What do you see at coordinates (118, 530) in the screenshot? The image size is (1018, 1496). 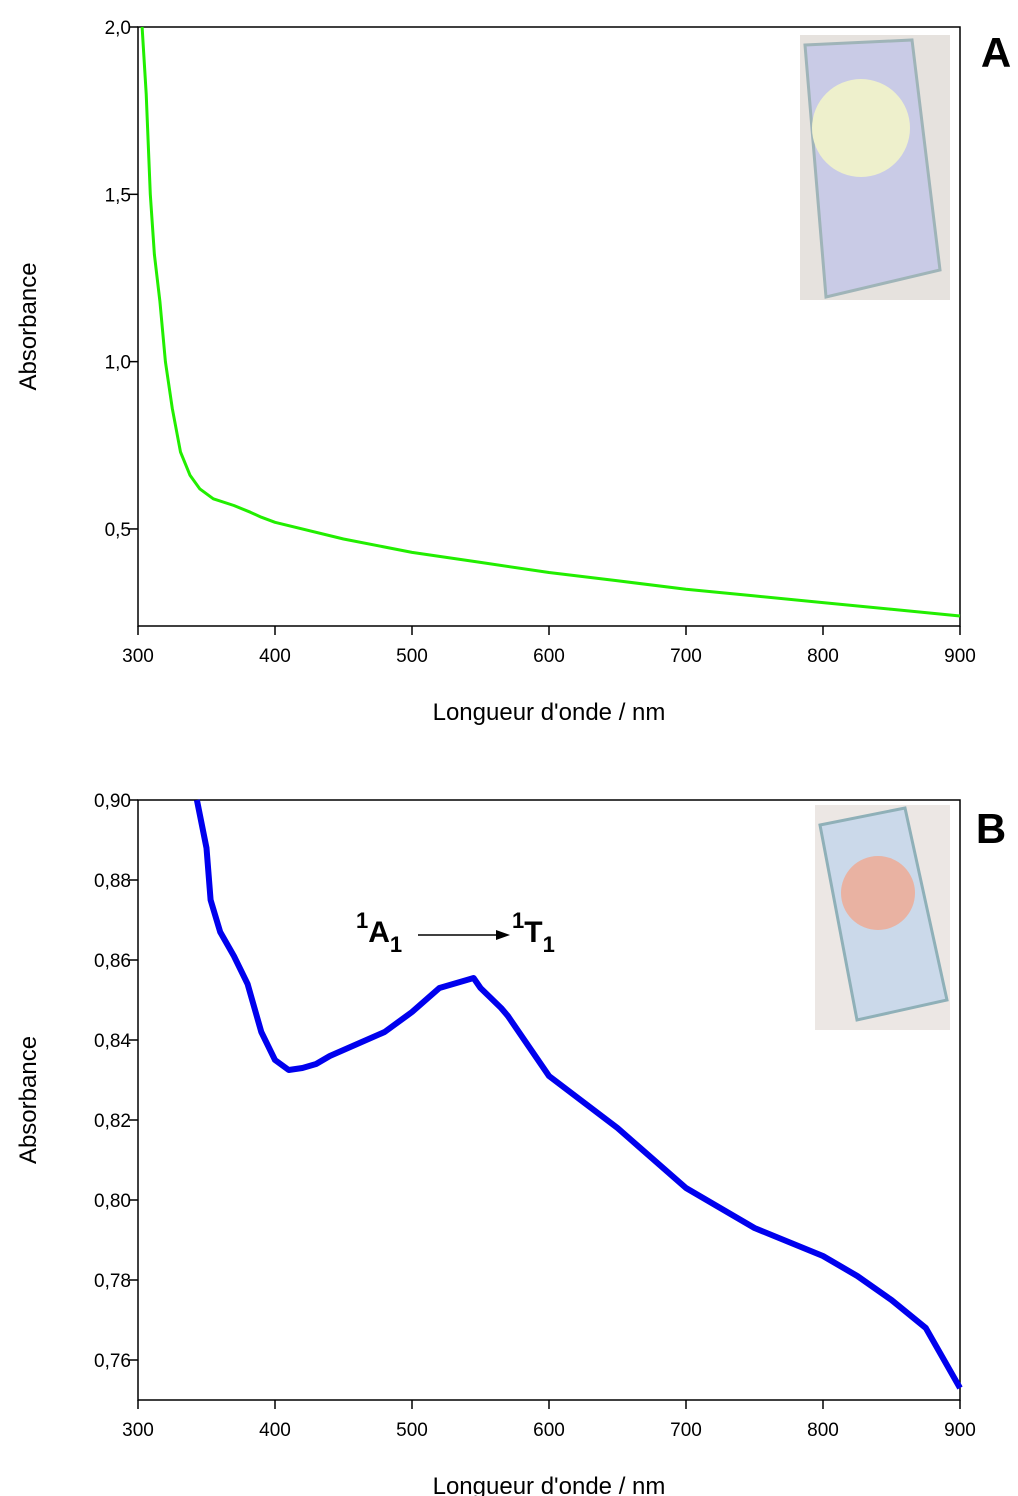 I see `y-tick-label: 0,5` at bounding box center [118, 530].